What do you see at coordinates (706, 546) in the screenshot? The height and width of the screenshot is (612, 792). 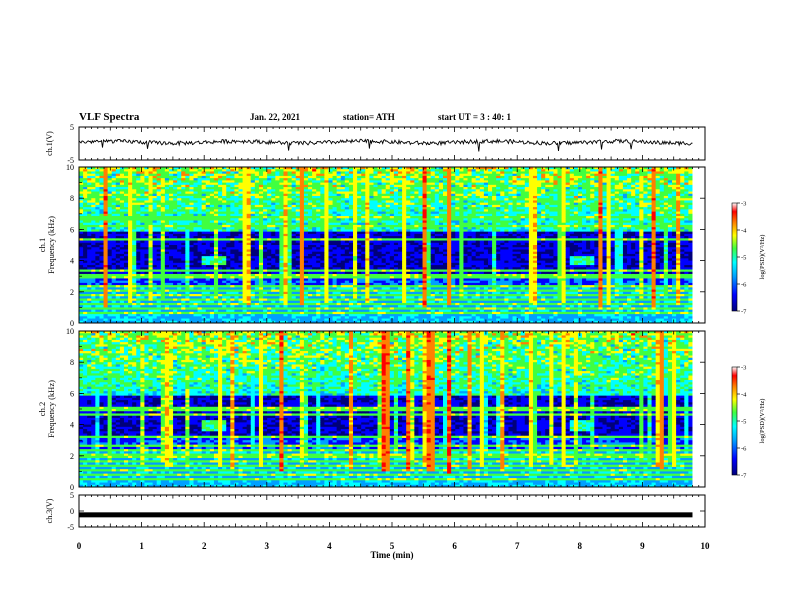 I see `x-tick-label: 10` at bounding box center [706, 546].